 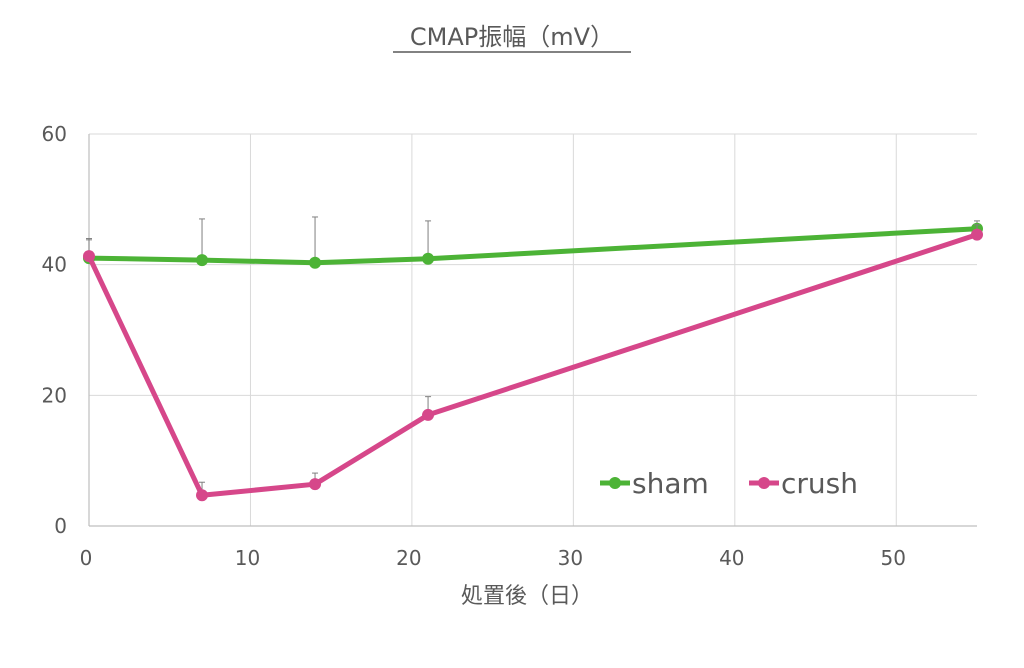 I want to click on y-tick-label: 20, so click(x=54, y=395).